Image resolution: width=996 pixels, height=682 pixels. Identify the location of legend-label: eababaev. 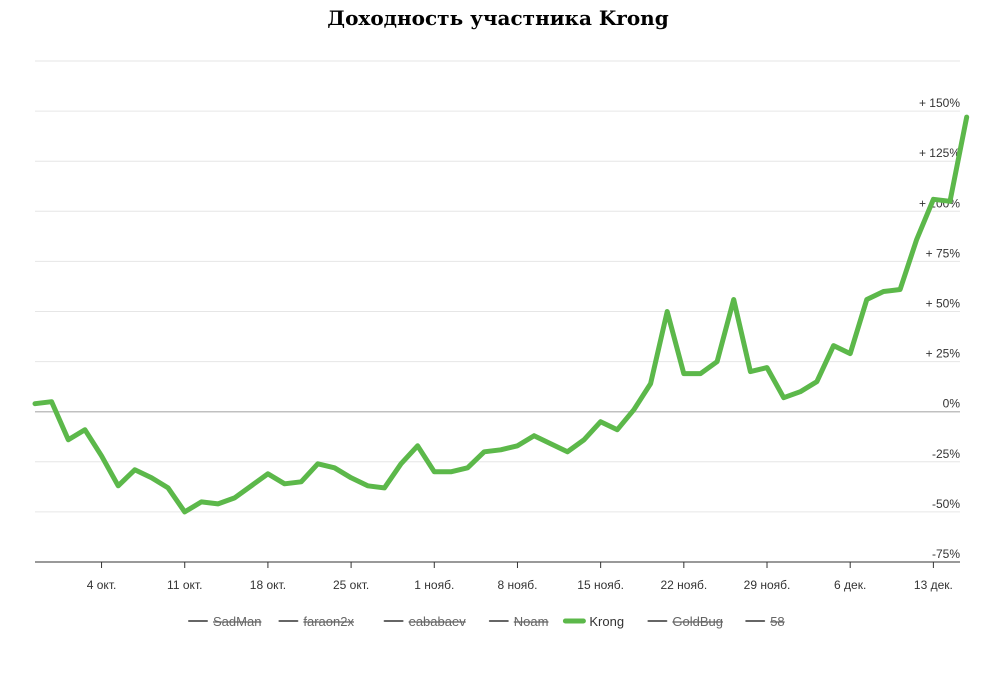
(438, 621).